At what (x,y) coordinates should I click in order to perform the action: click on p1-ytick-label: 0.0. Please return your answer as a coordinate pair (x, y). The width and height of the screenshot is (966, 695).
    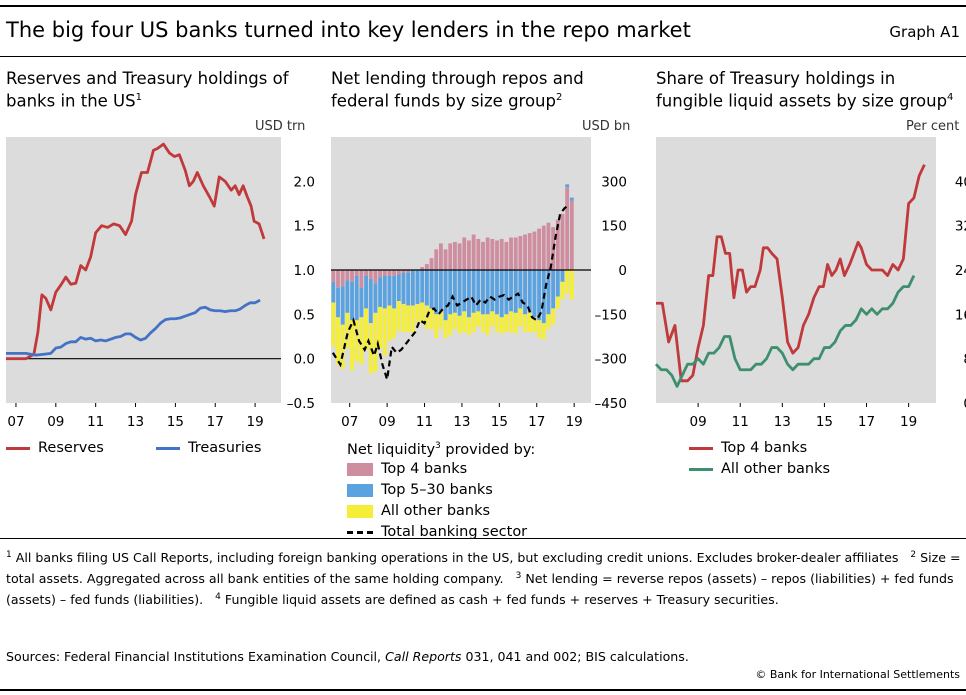
    Looking at the image, I should click on (304, 360).